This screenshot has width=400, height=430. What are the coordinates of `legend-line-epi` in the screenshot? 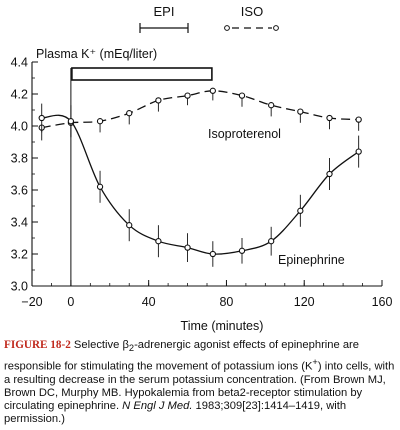 It's located at (164, 28).